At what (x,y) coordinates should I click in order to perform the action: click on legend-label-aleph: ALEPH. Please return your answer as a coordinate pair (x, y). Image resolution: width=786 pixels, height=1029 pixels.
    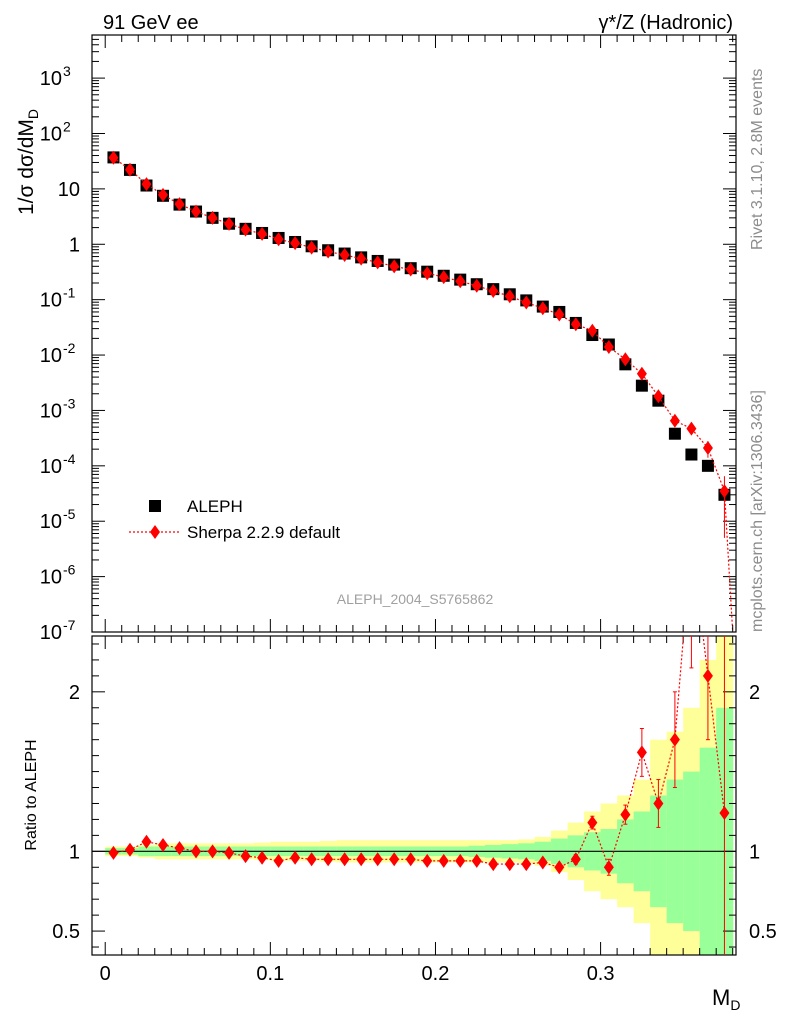
    Looking at the image, I should click on (215, 506).